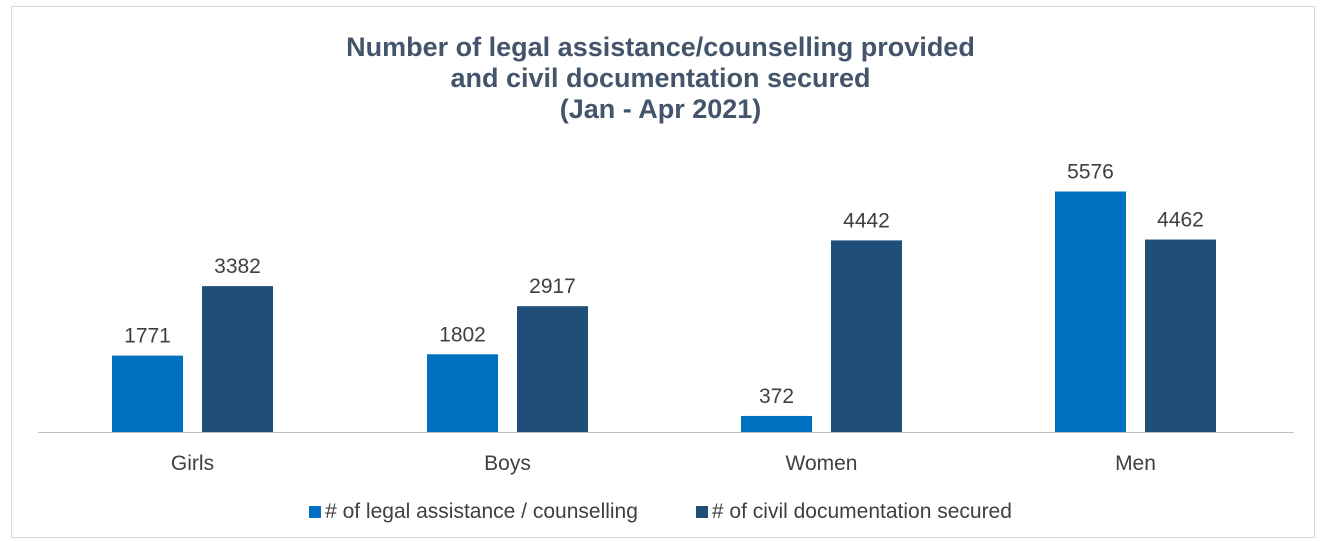 Image resolution: width=1321 pixels, height=541 pixels. What do you see at coordinates (776, 396) in the screenshot?
I see `data-label-women-series-1: 372` at bounding box center [776, 396].